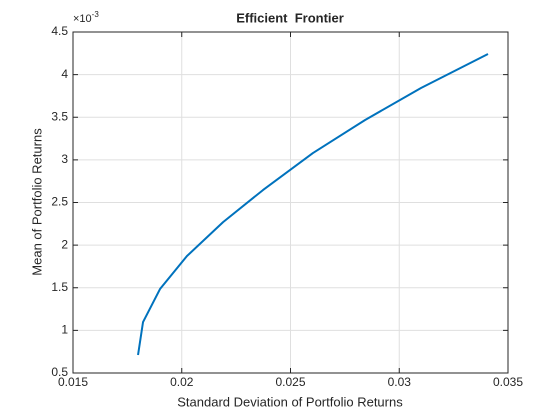  What do you see at coordinates (96, 14) in the screenshot?
I see `multiplier-exponent: -3` at bounding box center [96, 14].